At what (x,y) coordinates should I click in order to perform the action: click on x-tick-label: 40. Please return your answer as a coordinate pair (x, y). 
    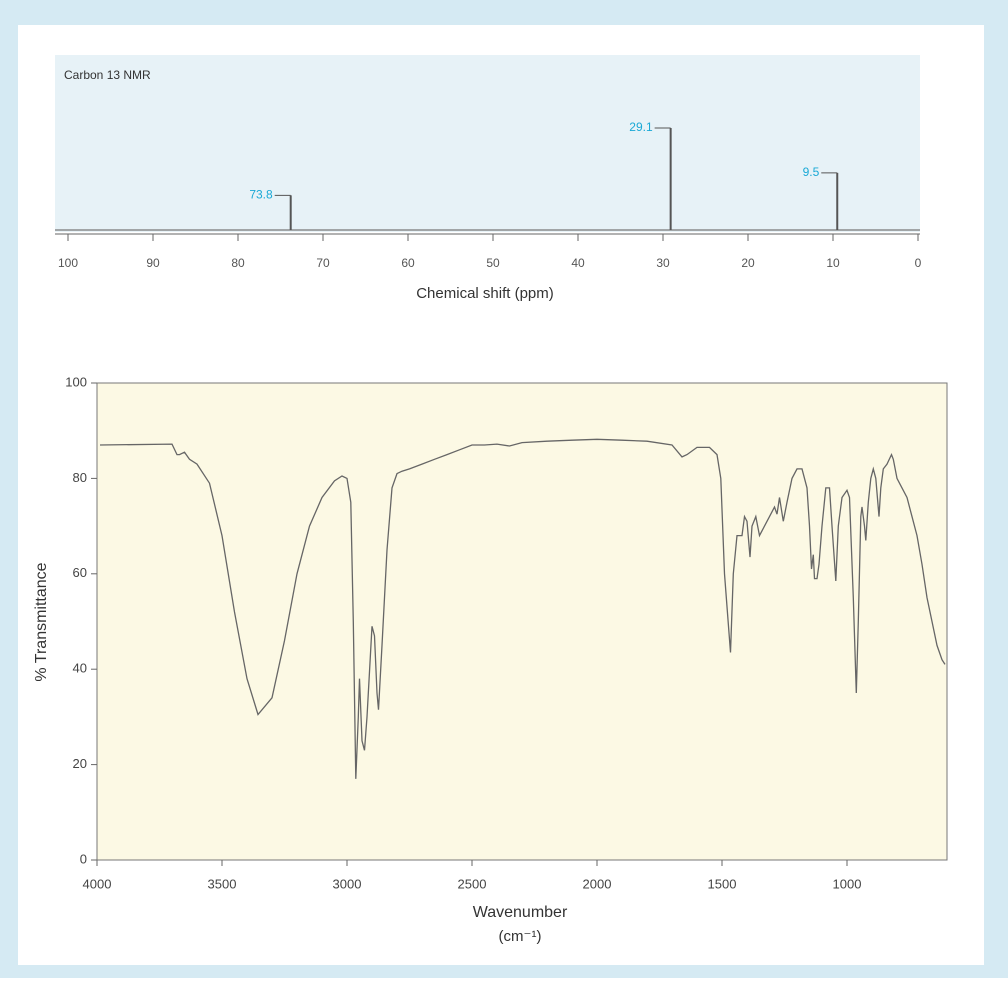
    Looking at the image, I should click on (578, 263).